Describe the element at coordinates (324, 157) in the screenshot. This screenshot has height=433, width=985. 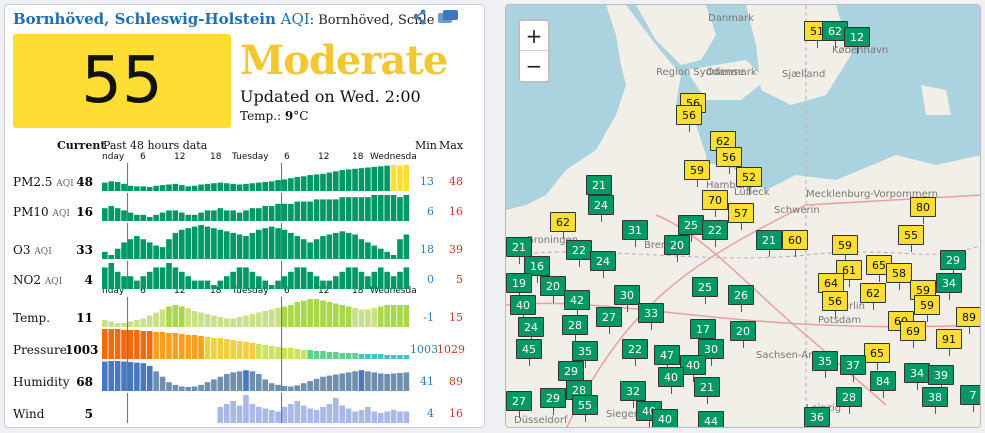
I see `tick-label: 12` at that location.